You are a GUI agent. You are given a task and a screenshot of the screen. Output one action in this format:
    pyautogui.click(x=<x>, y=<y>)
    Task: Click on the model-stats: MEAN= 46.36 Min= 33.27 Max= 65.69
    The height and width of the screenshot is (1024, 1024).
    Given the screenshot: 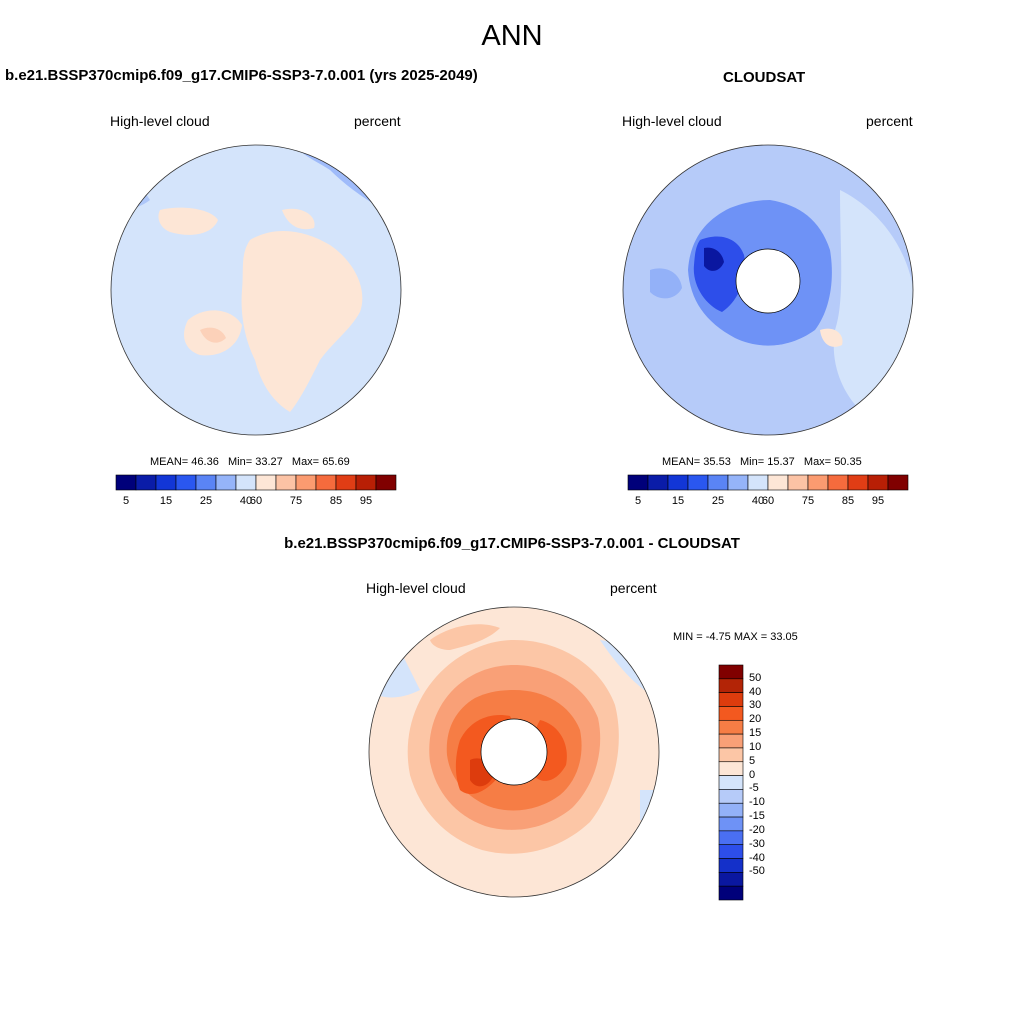 What is the action you would take?
    pyautogui.click(x=250, y=462)
    